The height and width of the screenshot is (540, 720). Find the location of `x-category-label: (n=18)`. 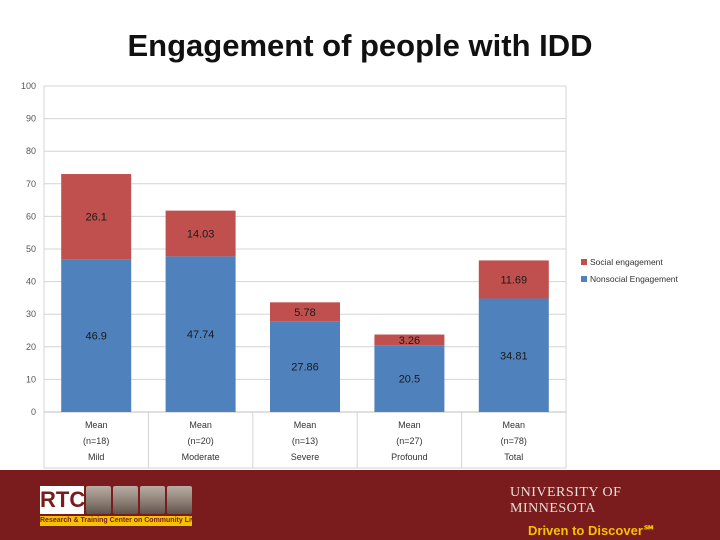

x-category-label: (n=18) is located at coordinates (96, 441).